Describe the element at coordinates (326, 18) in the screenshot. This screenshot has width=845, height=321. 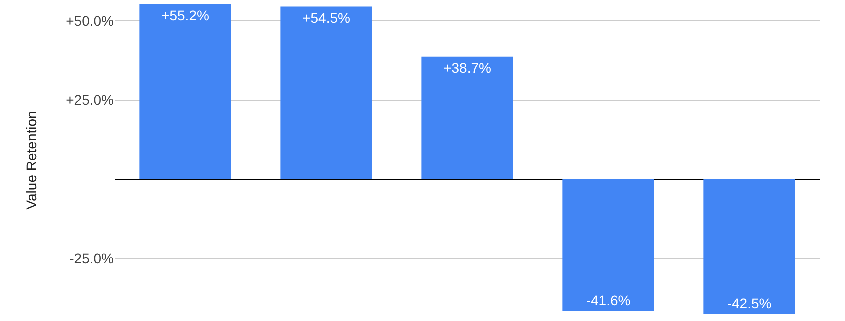
I see `data-label: +54.5%` at that location.